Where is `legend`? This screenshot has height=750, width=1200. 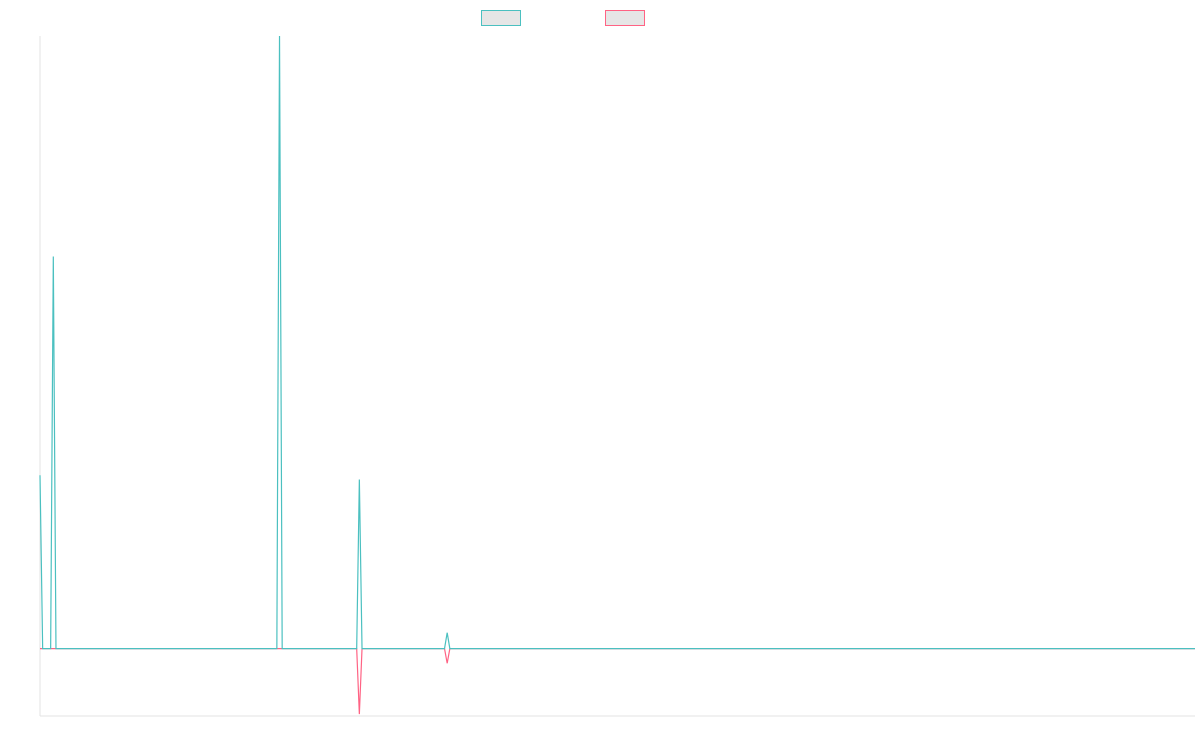 legend is located at coordinates (563, 18).